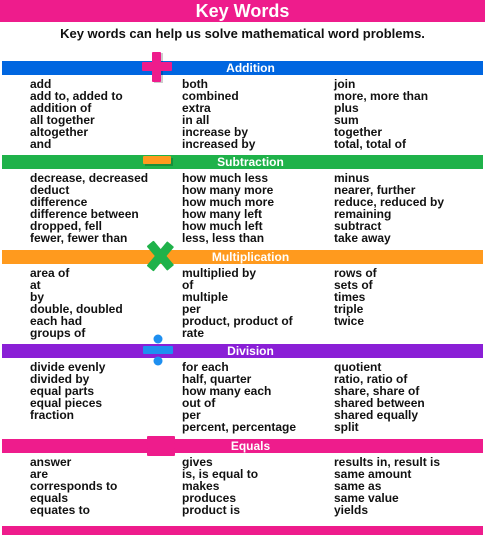 Image resolution: width=485 pixels, height=537 pixels. I want to click on multiplication-header: Multiplication, so click(242, 257).